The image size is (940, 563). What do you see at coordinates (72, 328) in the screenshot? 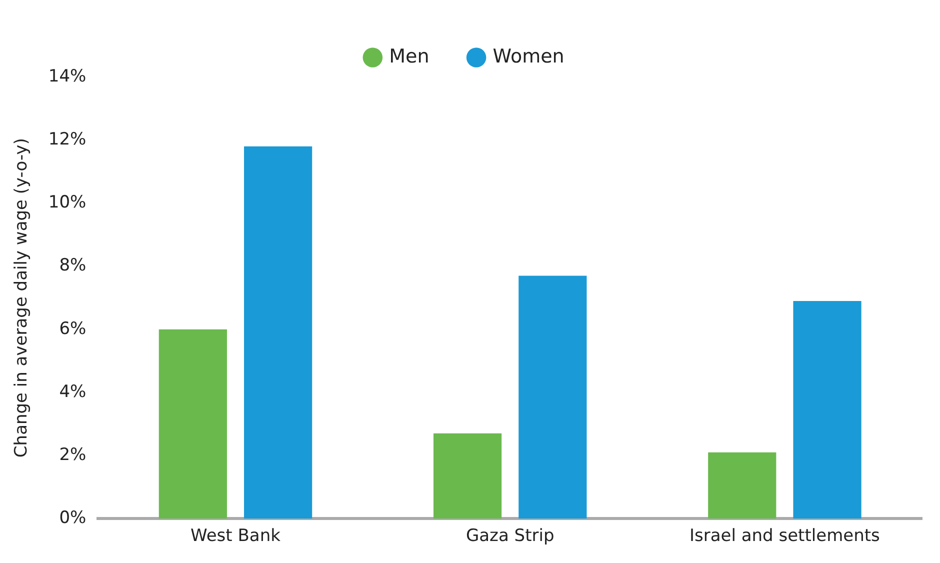
I see `y-tick-label: 6%` at bounding box center [72, 328].